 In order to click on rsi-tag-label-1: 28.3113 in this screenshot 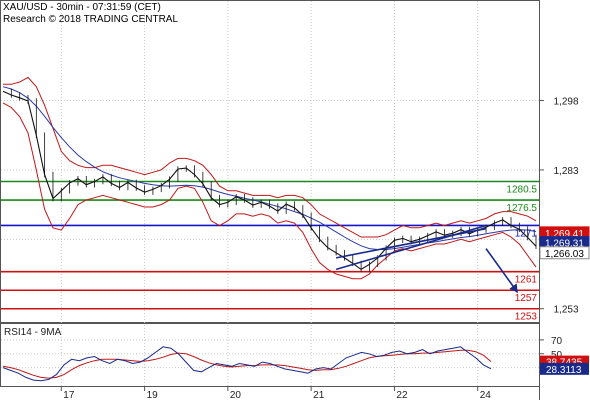, I will do `click(564, 370)`.